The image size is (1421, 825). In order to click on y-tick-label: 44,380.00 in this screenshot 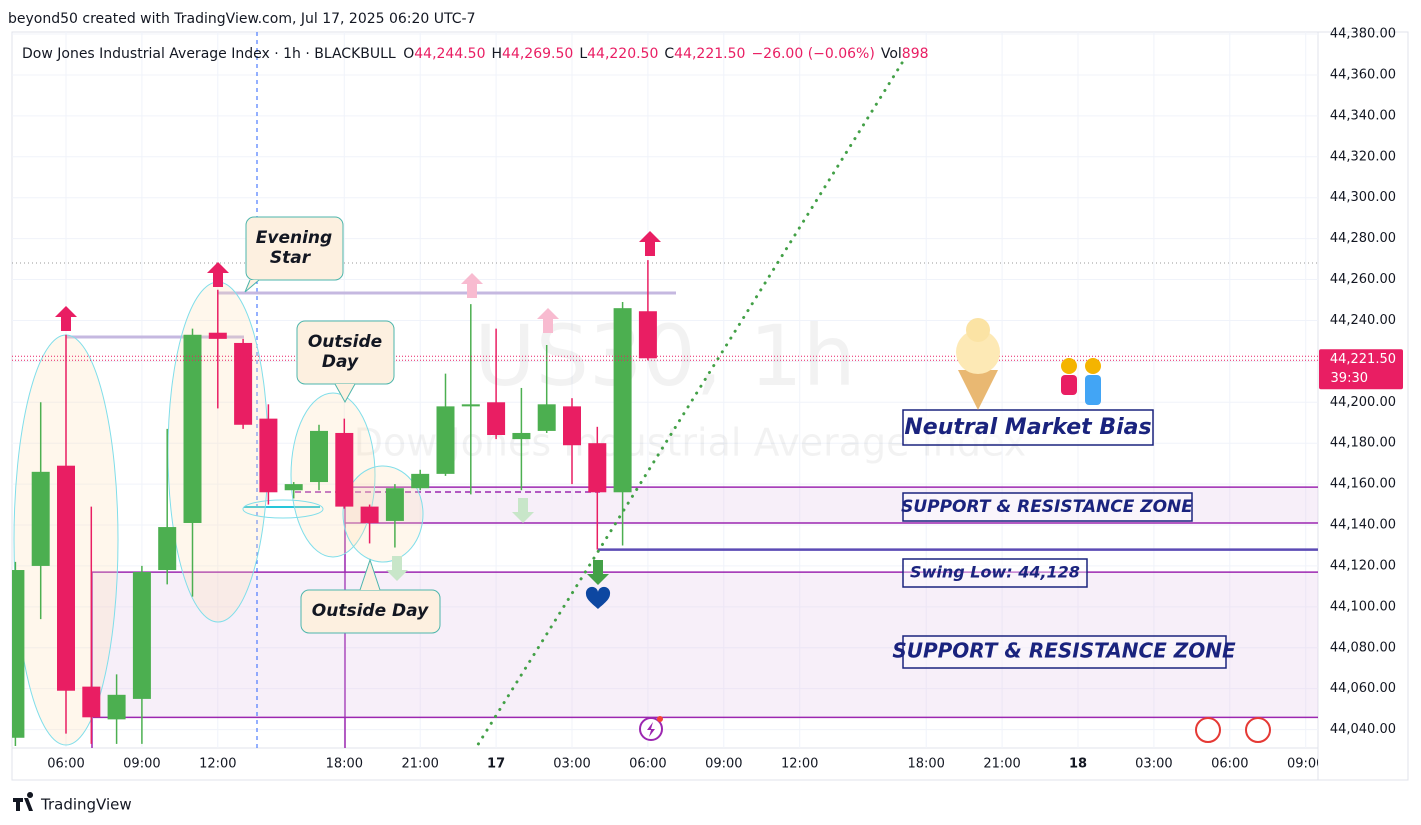, I will do `click(1363, 34)`.